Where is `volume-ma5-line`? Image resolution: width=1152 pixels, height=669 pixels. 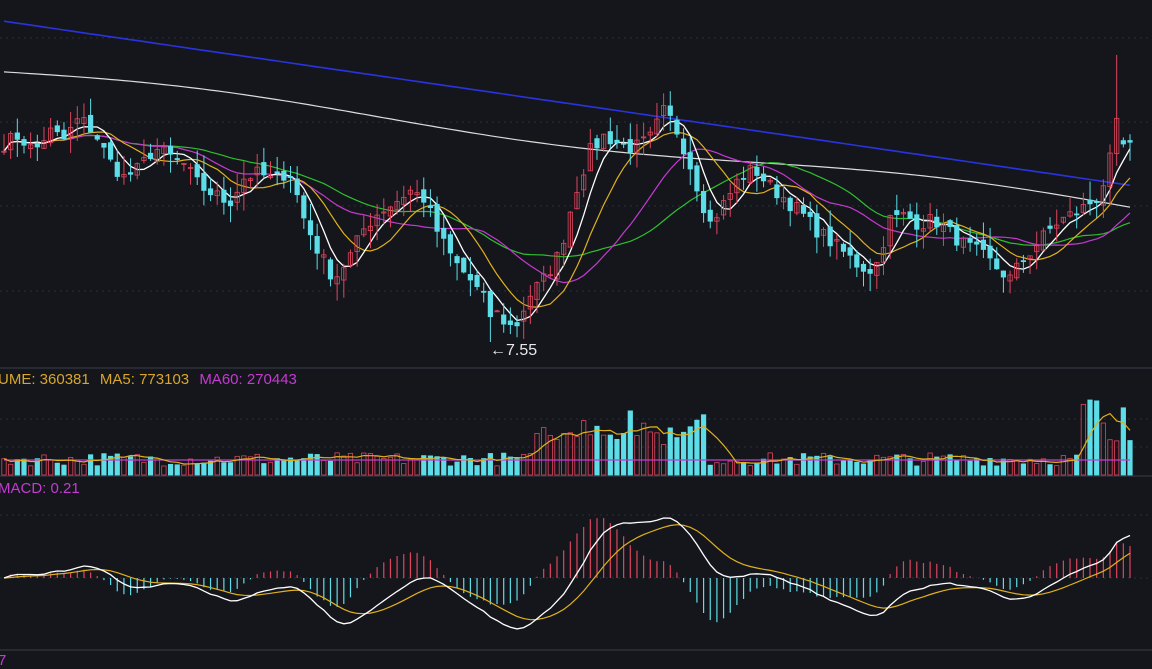
volume-ma5-line is located at coordinates (567, 438).